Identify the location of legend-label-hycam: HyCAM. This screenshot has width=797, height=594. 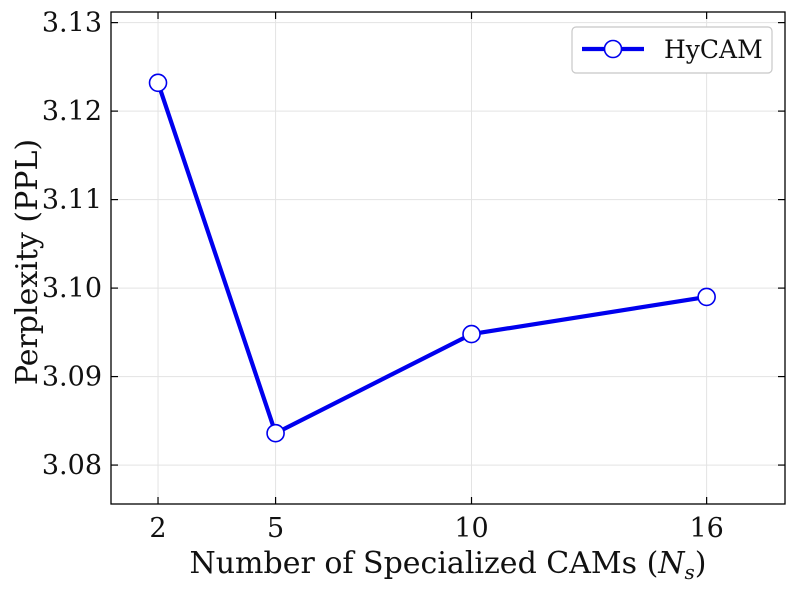
(713, 49).